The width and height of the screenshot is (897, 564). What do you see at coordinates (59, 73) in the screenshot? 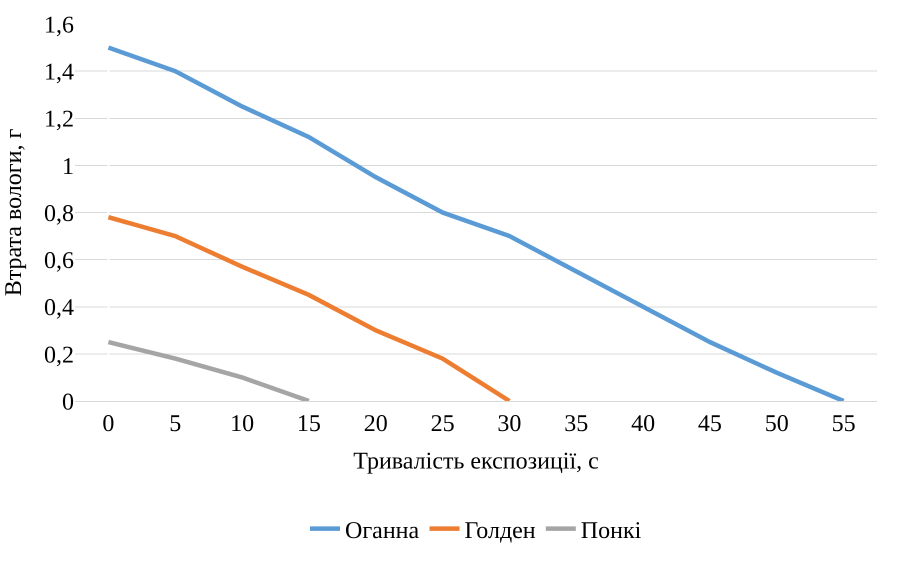
I see `y-tick-label: 1,4` at bounding box center [59, 73].